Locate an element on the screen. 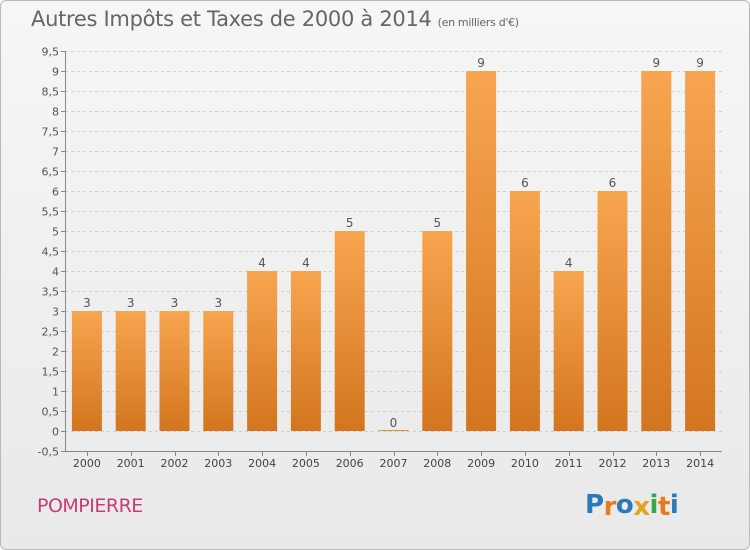 Image resolution: width=750 pixels, height=550 pixels. y-tick-label: -0,5 is located at coordinates (48, 452).